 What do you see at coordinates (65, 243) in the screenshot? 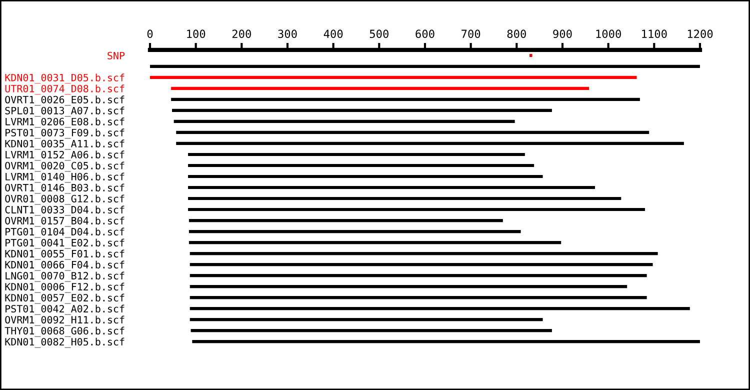
I see `y-tick-label: PTG01_0041_E02.b.scf` at bounding box center [65, 243].